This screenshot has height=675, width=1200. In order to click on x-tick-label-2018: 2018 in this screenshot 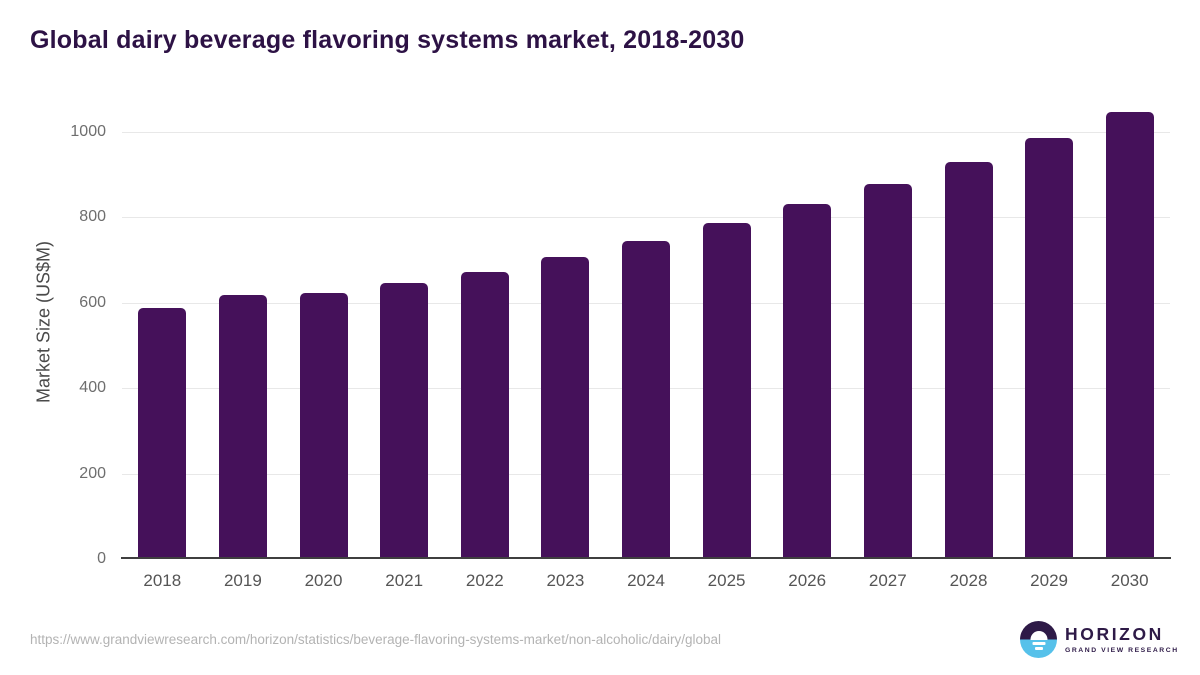, I will do `click(162, 580)`.